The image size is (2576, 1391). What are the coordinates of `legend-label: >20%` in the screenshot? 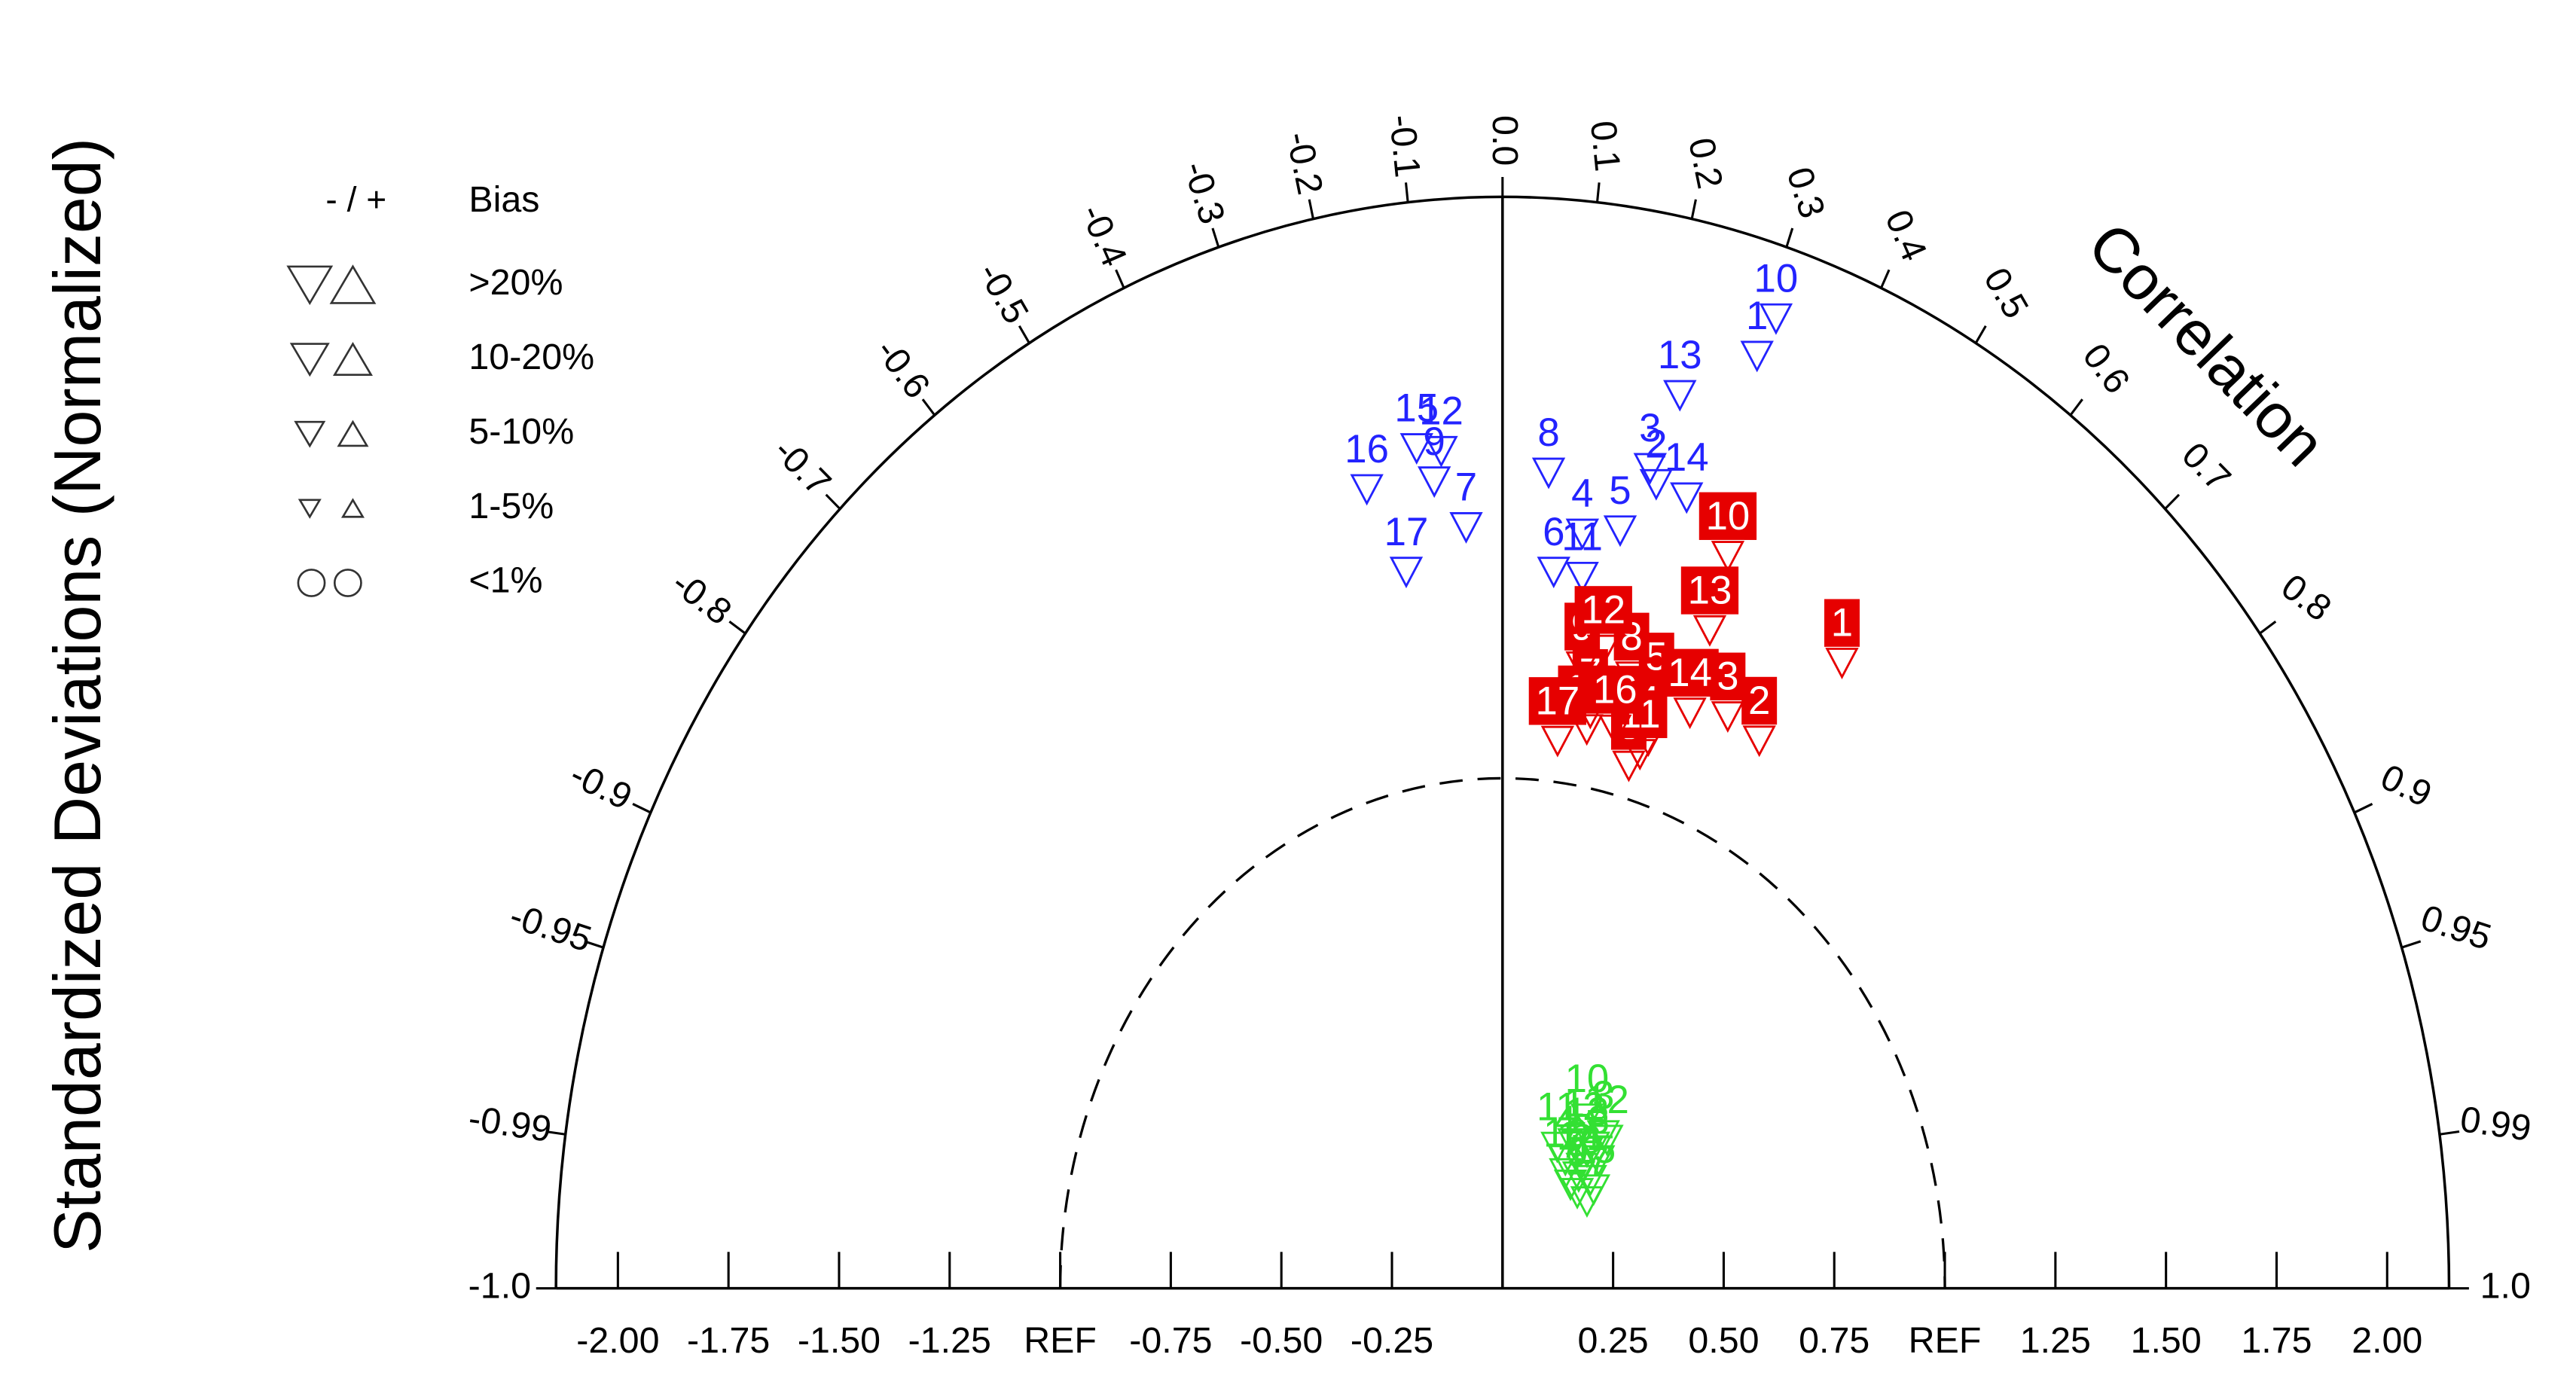 It's located at (516, 282).